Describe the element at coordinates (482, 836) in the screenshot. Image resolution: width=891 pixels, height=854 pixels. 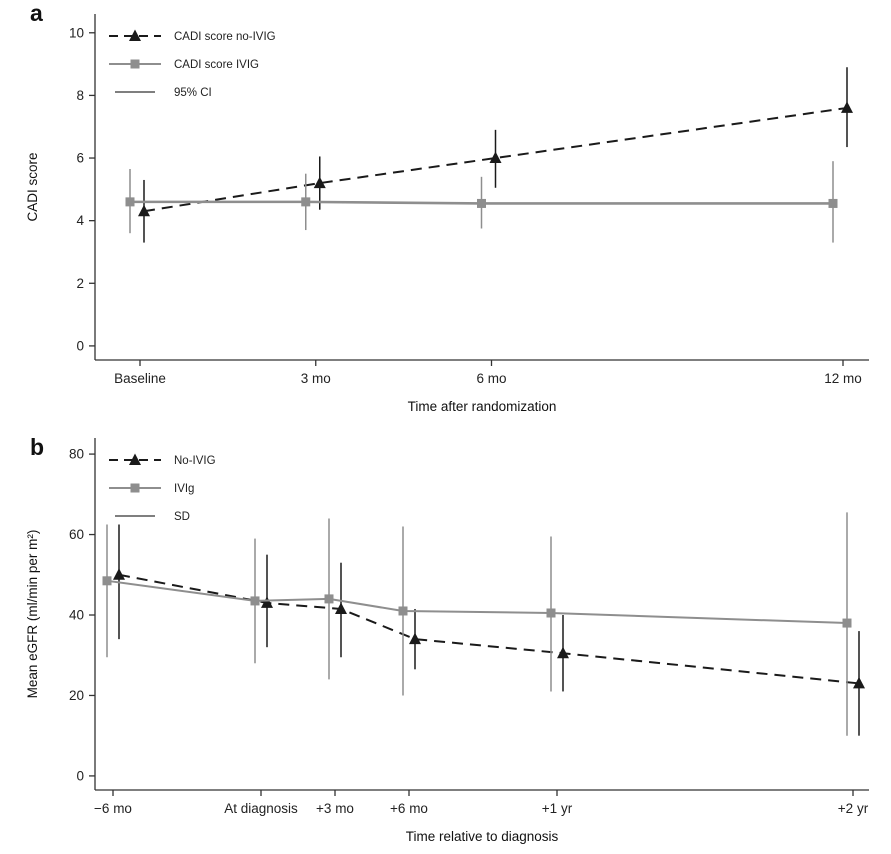
I see `x-axis-title: Time relative to diagnosis` at that location.